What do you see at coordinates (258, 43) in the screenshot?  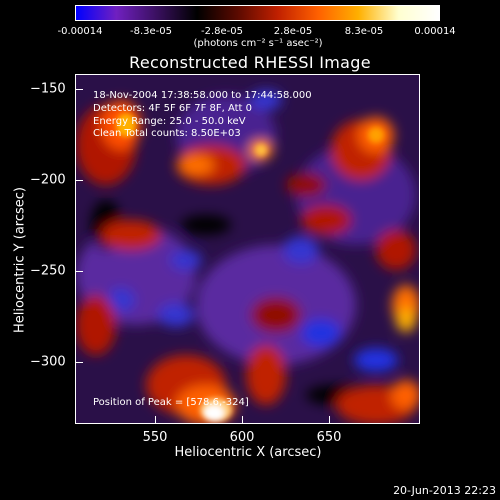 I see `colorbar-units: (photons cm⁻² s⁻¹ asec⁻²)` at bounding box center [258, 43].